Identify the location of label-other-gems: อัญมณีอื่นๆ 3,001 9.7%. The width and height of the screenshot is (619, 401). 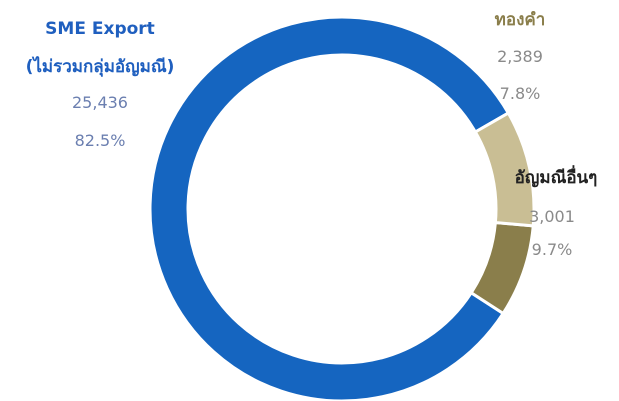
(556, 212).